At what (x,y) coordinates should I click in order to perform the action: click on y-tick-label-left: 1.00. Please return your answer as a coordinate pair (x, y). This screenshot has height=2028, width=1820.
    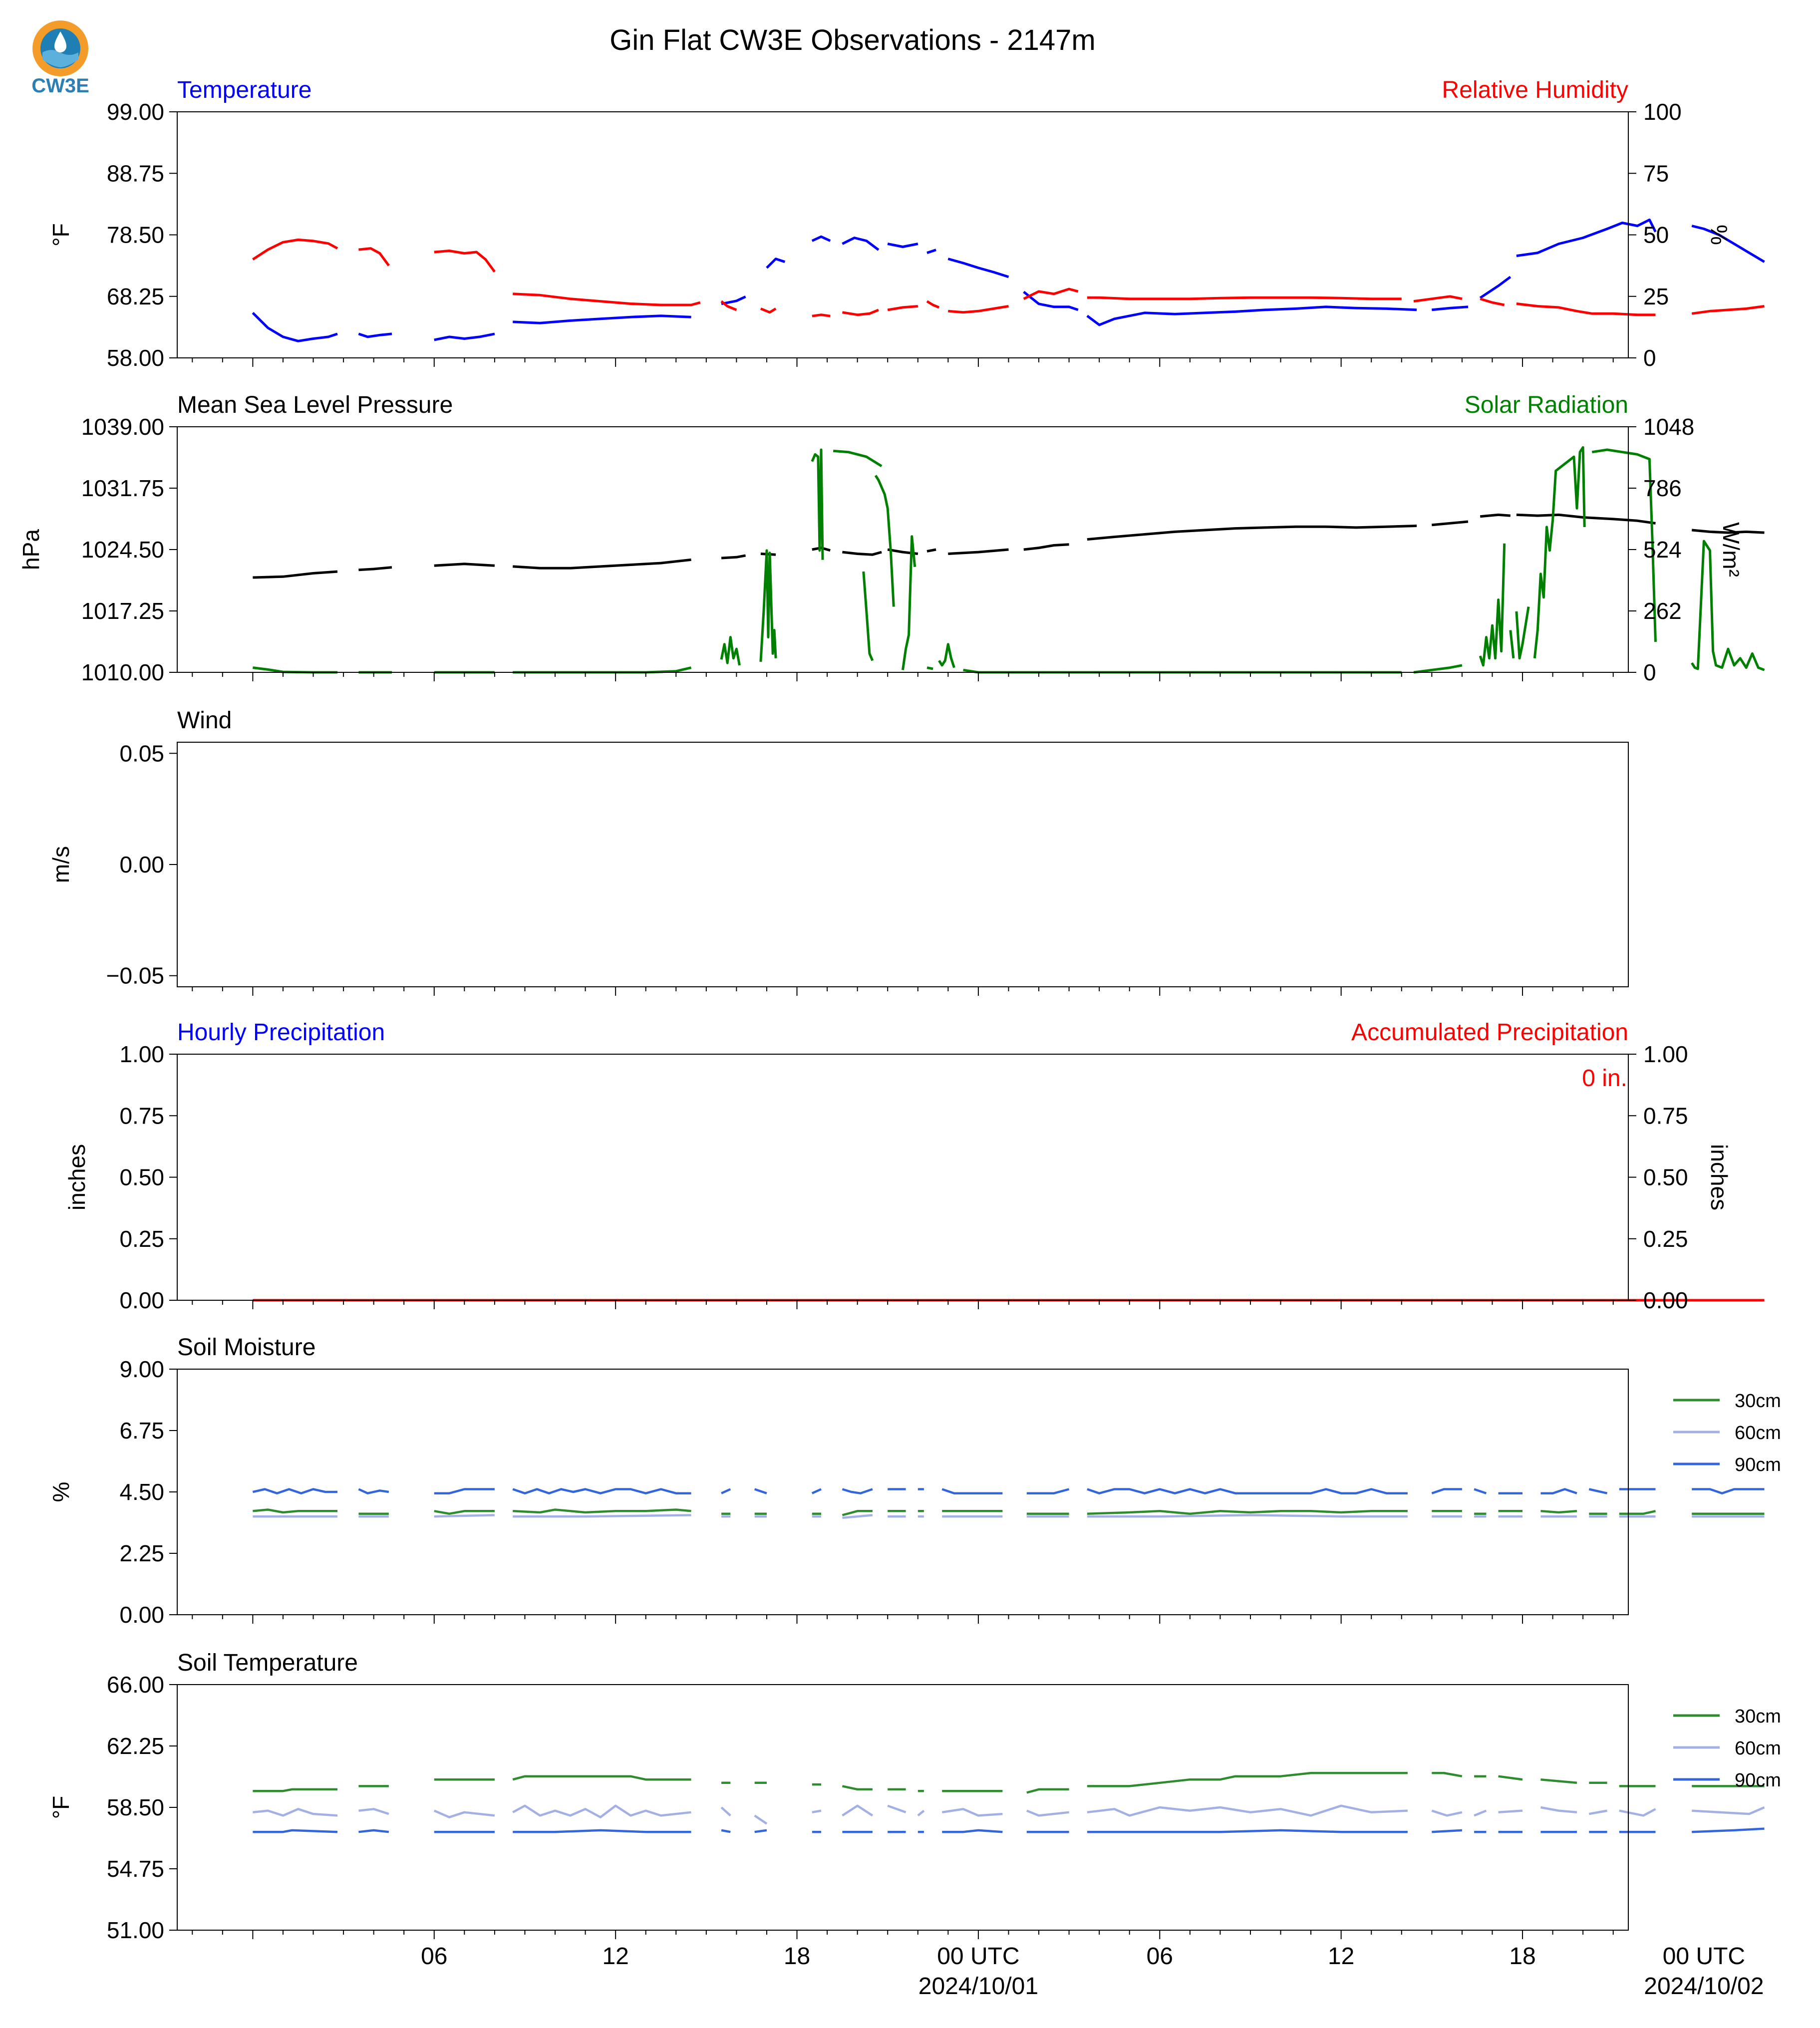
    Looking at the image, I should click on (141, 1054).